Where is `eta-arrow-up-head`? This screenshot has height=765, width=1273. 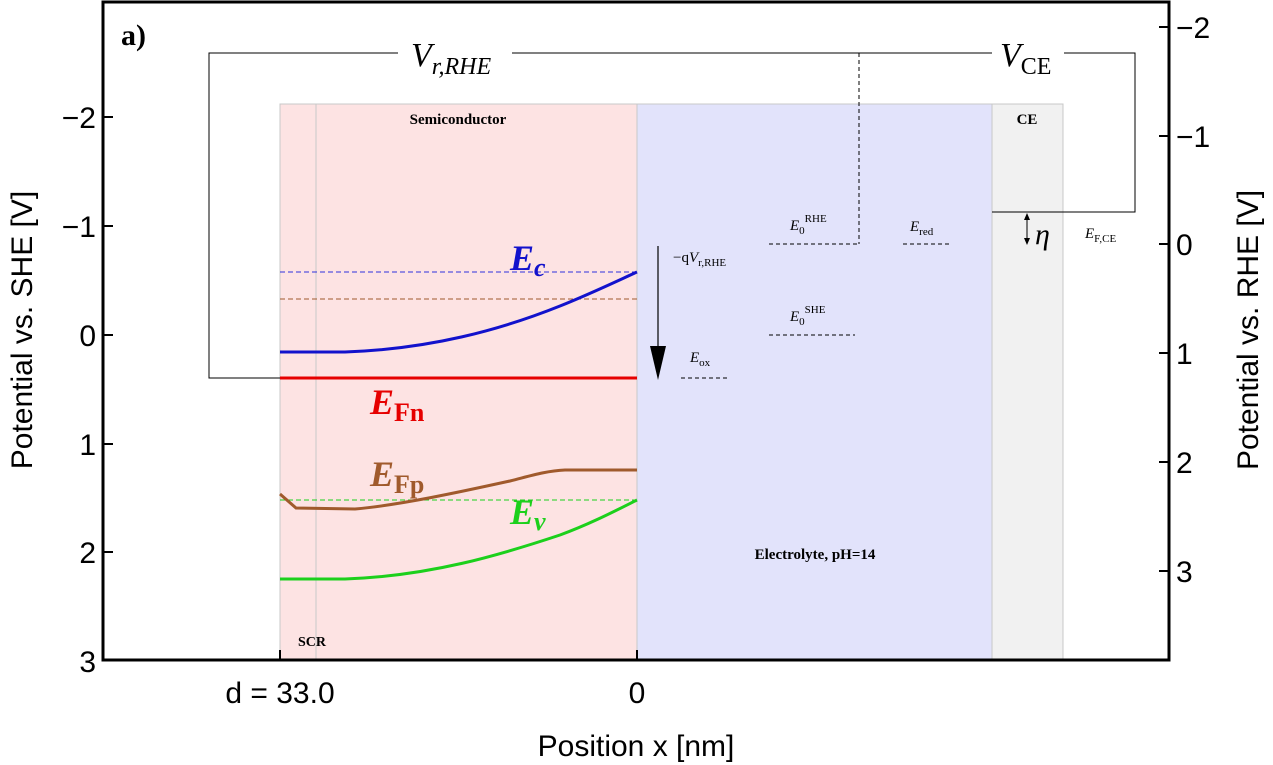
eta-arrow-up-head is located at coordinates (1027, 216).